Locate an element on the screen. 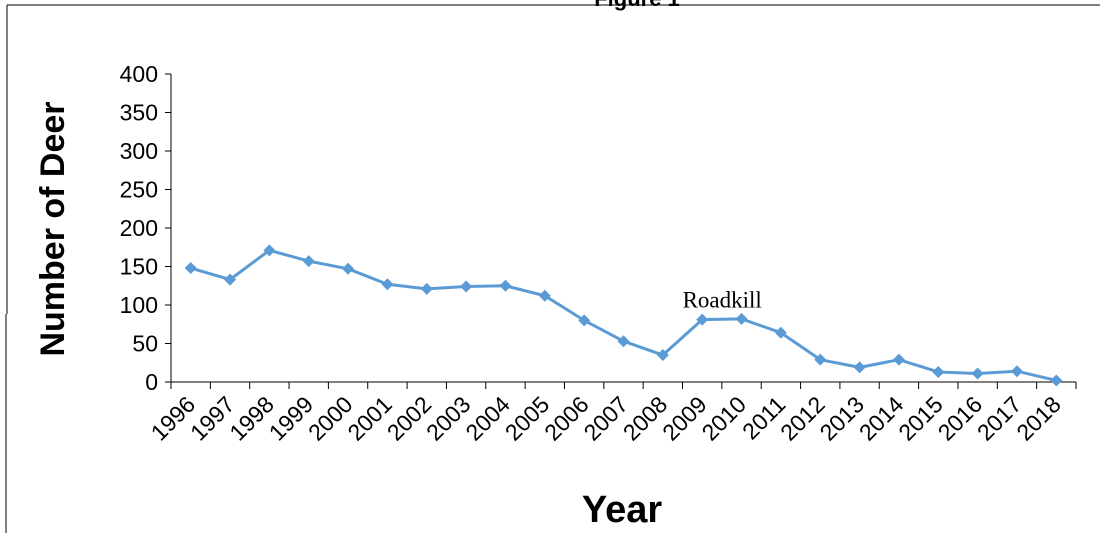  x-tick-label: 2007 is located at coordinates (605, 418).